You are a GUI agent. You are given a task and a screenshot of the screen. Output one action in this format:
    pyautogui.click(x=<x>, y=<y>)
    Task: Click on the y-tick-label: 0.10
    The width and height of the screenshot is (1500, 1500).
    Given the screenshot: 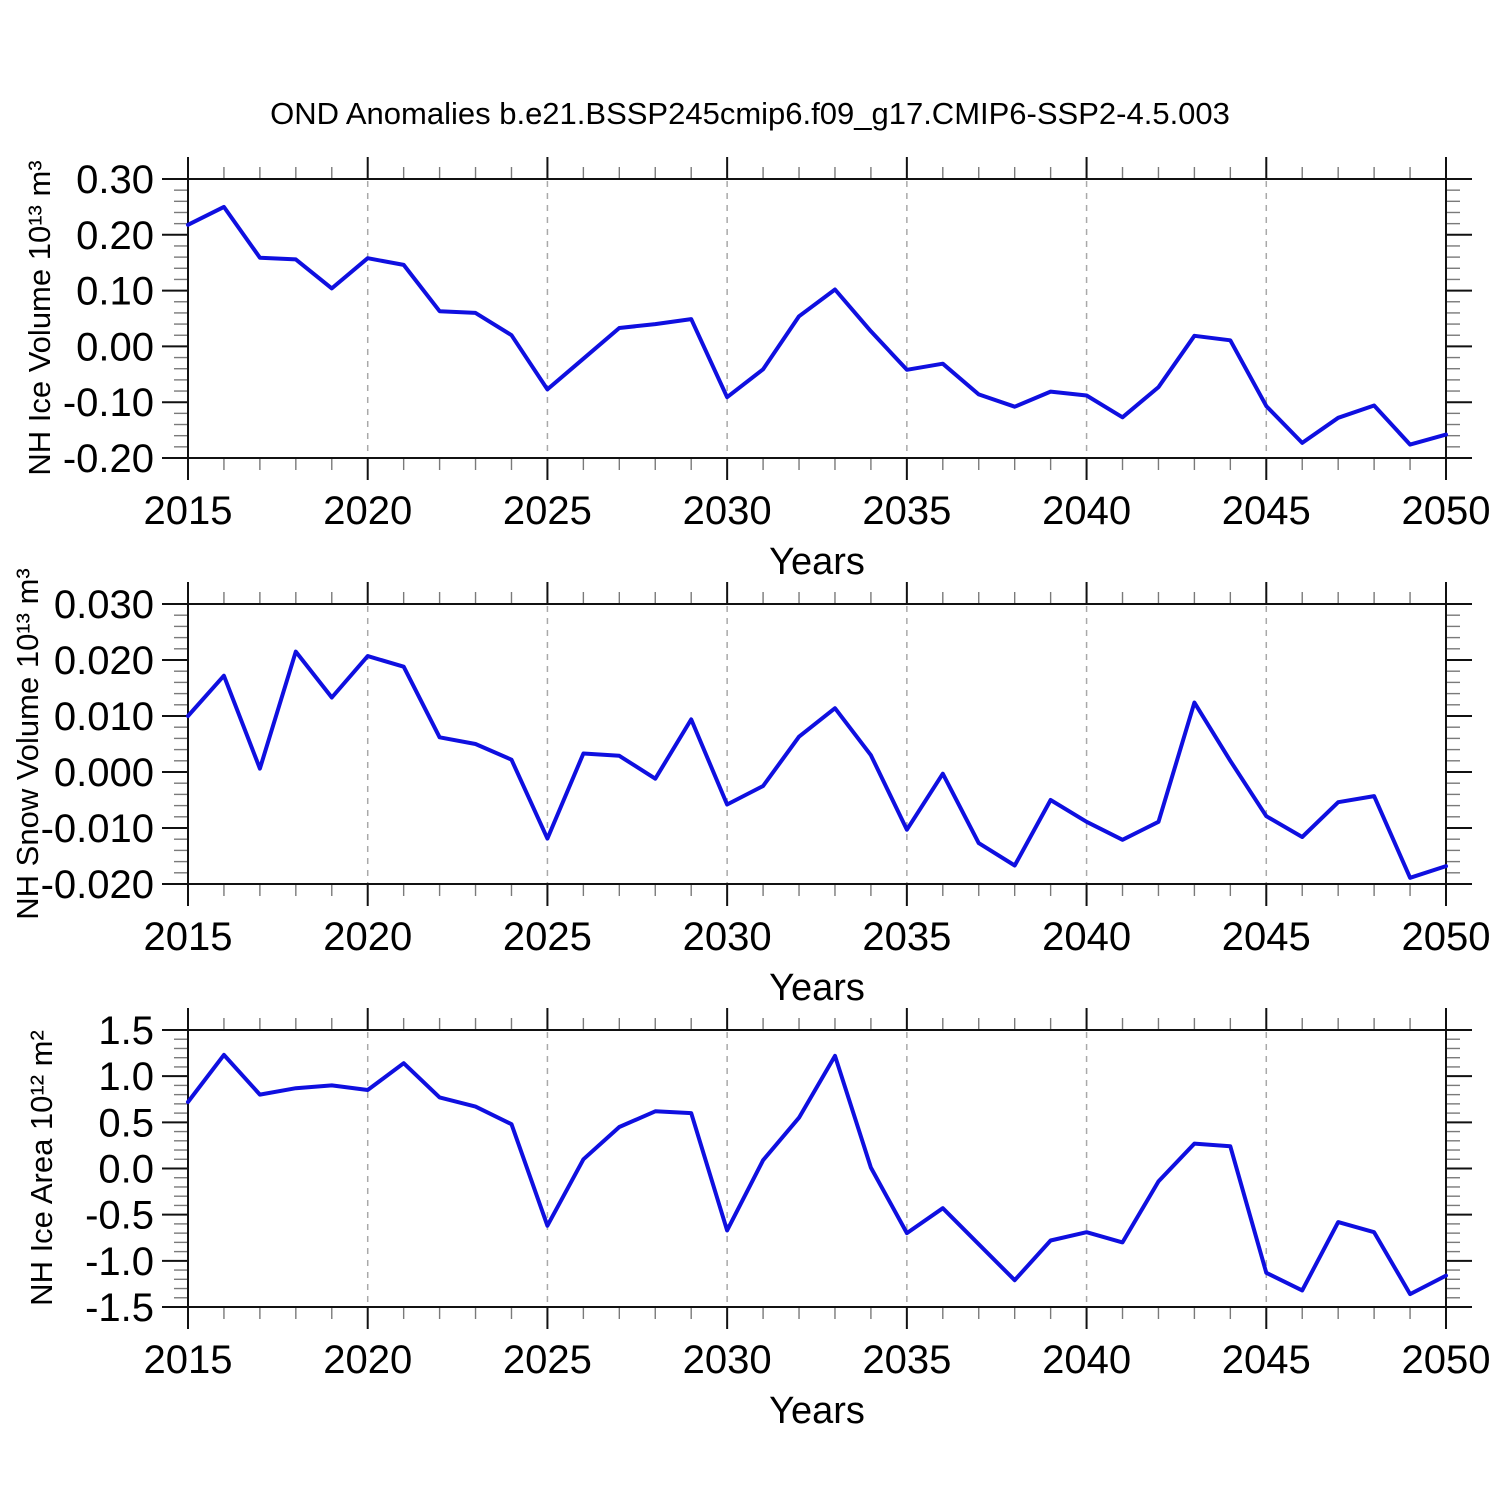 What is the action you would take?
    pyautogui.click(x=115, y=292)
    